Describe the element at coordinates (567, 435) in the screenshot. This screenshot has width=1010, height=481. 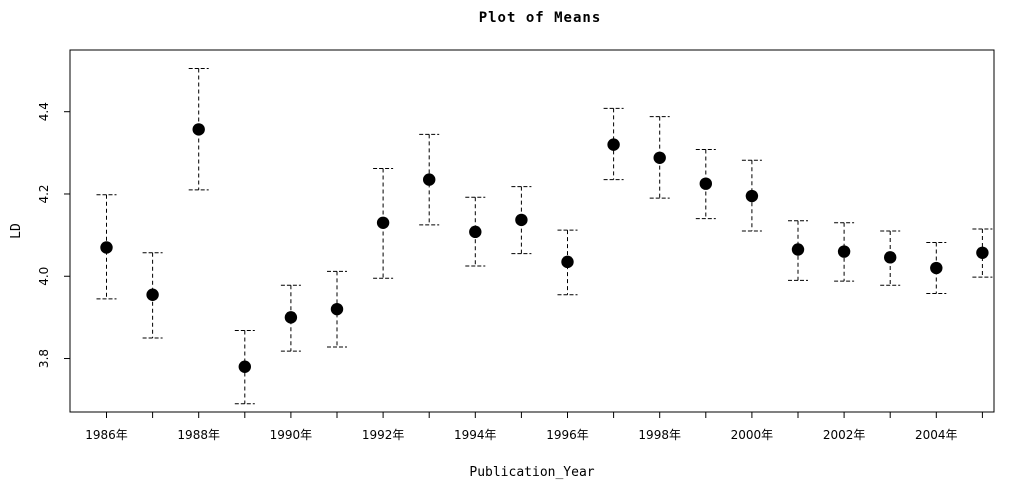
I see `x-tick-label: 1996年` at that location.